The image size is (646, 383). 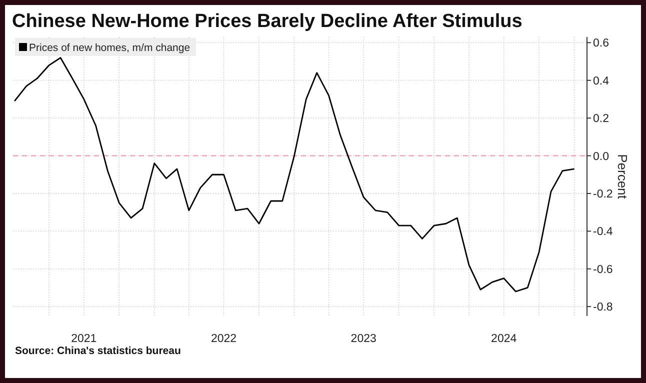 What do you see at coordinates (601, 44) in the screenshot?
I see `y-tick-label: 0.6` at bounding box center [601, 44].